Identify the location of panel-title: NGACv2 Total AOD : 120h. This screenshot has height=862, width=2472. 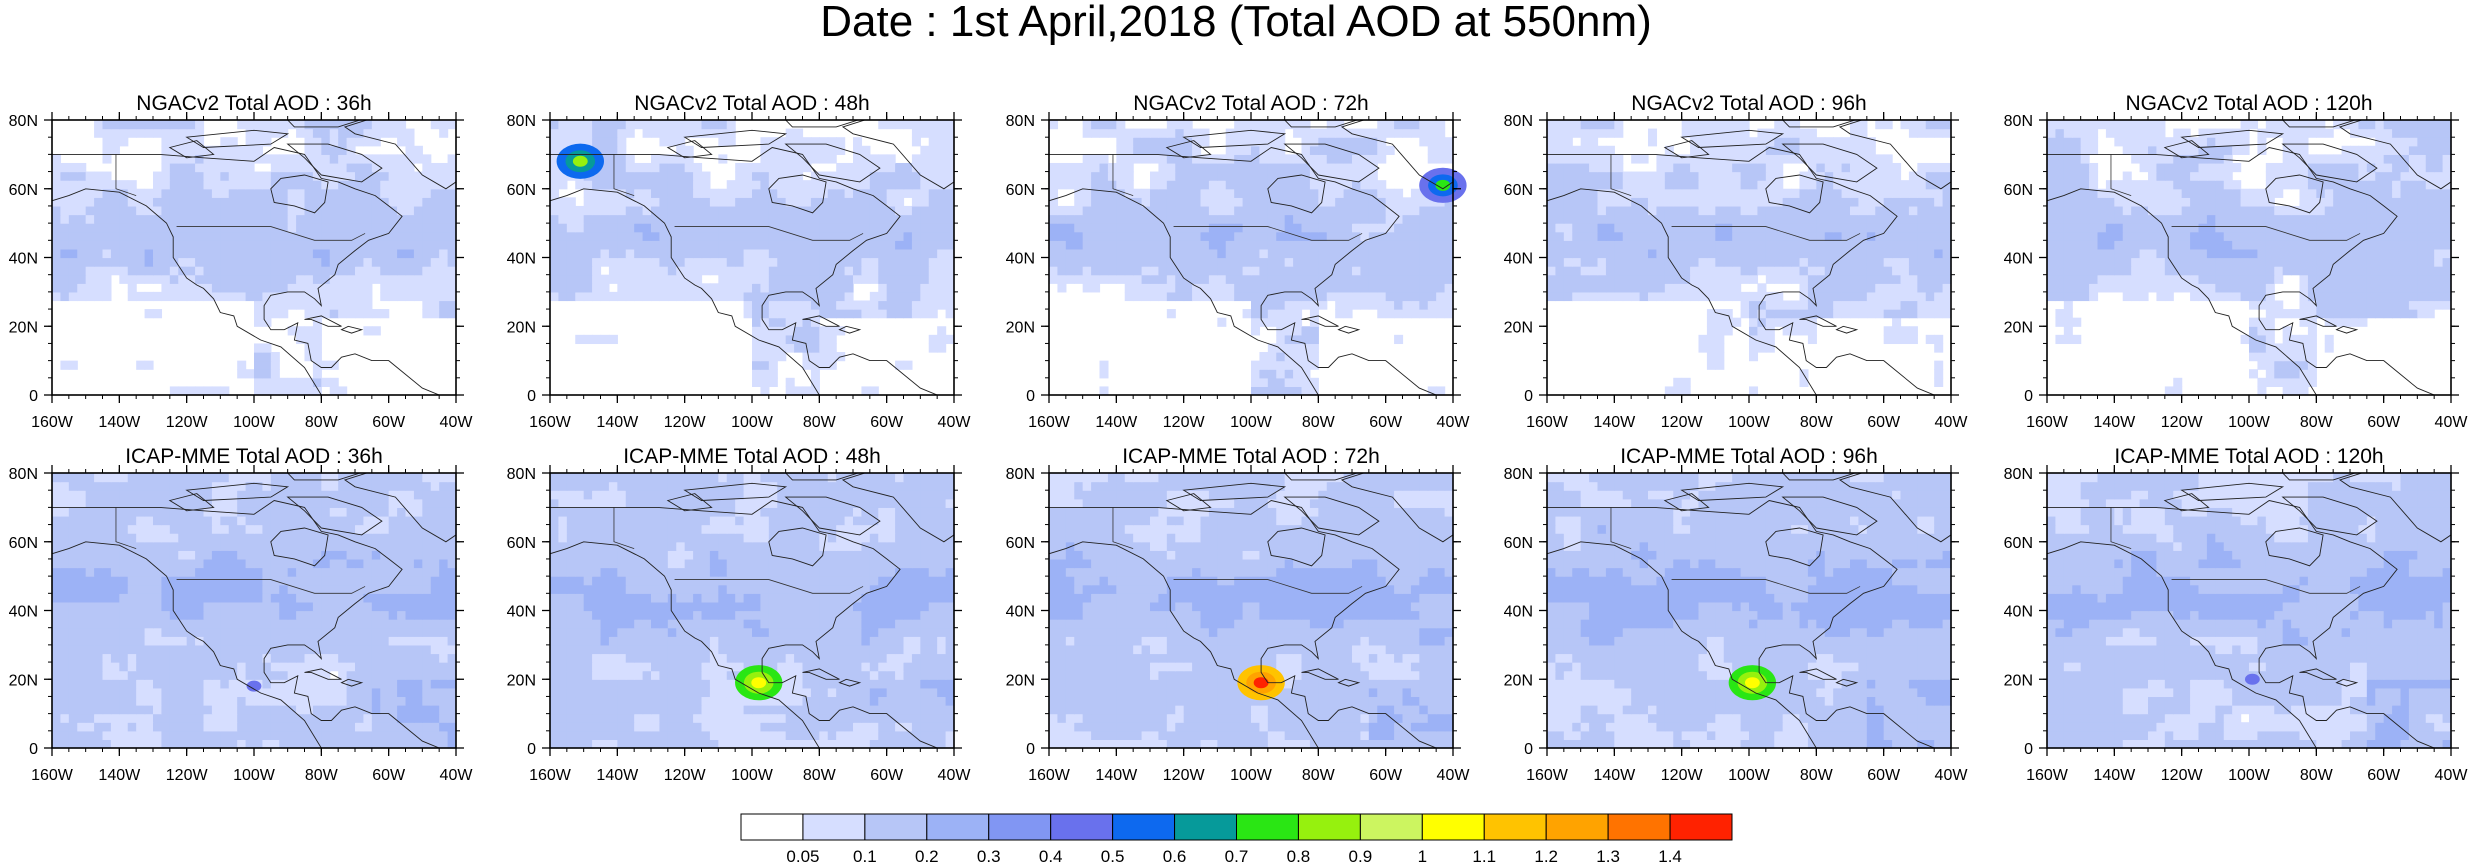
(2248, 103).